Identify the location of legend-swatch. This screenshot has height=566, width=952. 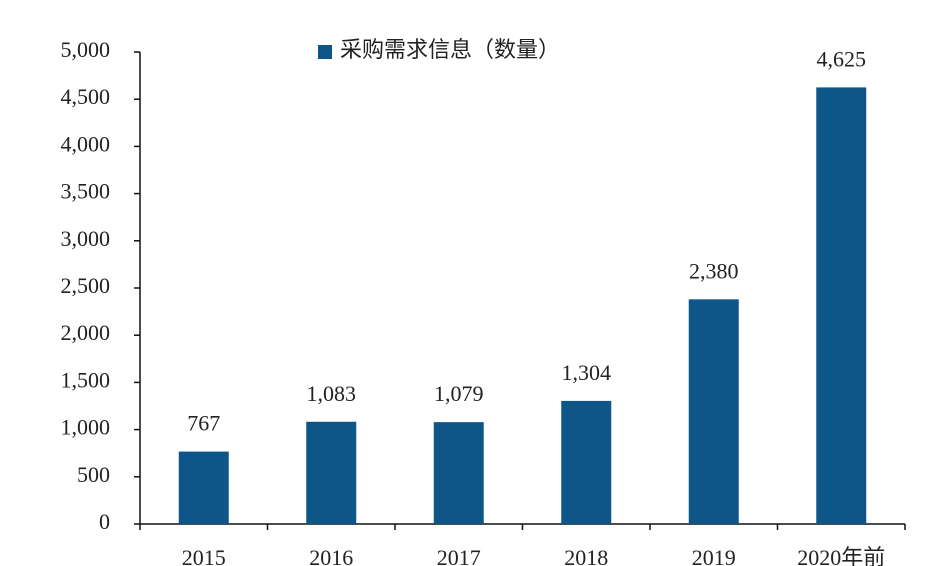
(325, 52).